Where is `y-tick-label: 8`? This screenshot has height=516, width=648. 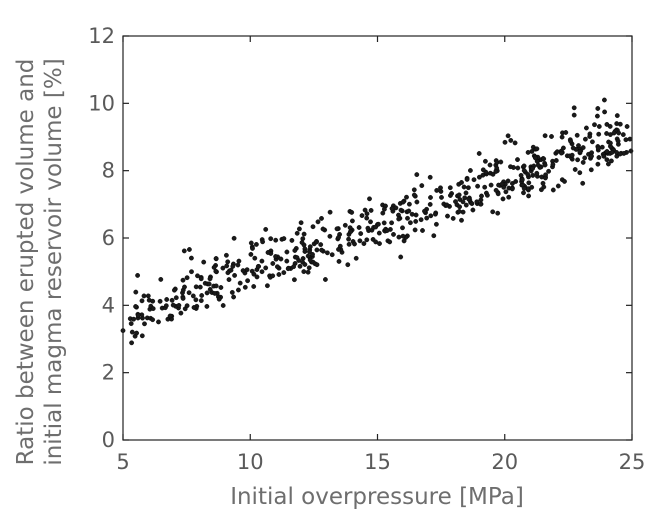
y-tick-label: 8 is located at coordinates (108, 171).